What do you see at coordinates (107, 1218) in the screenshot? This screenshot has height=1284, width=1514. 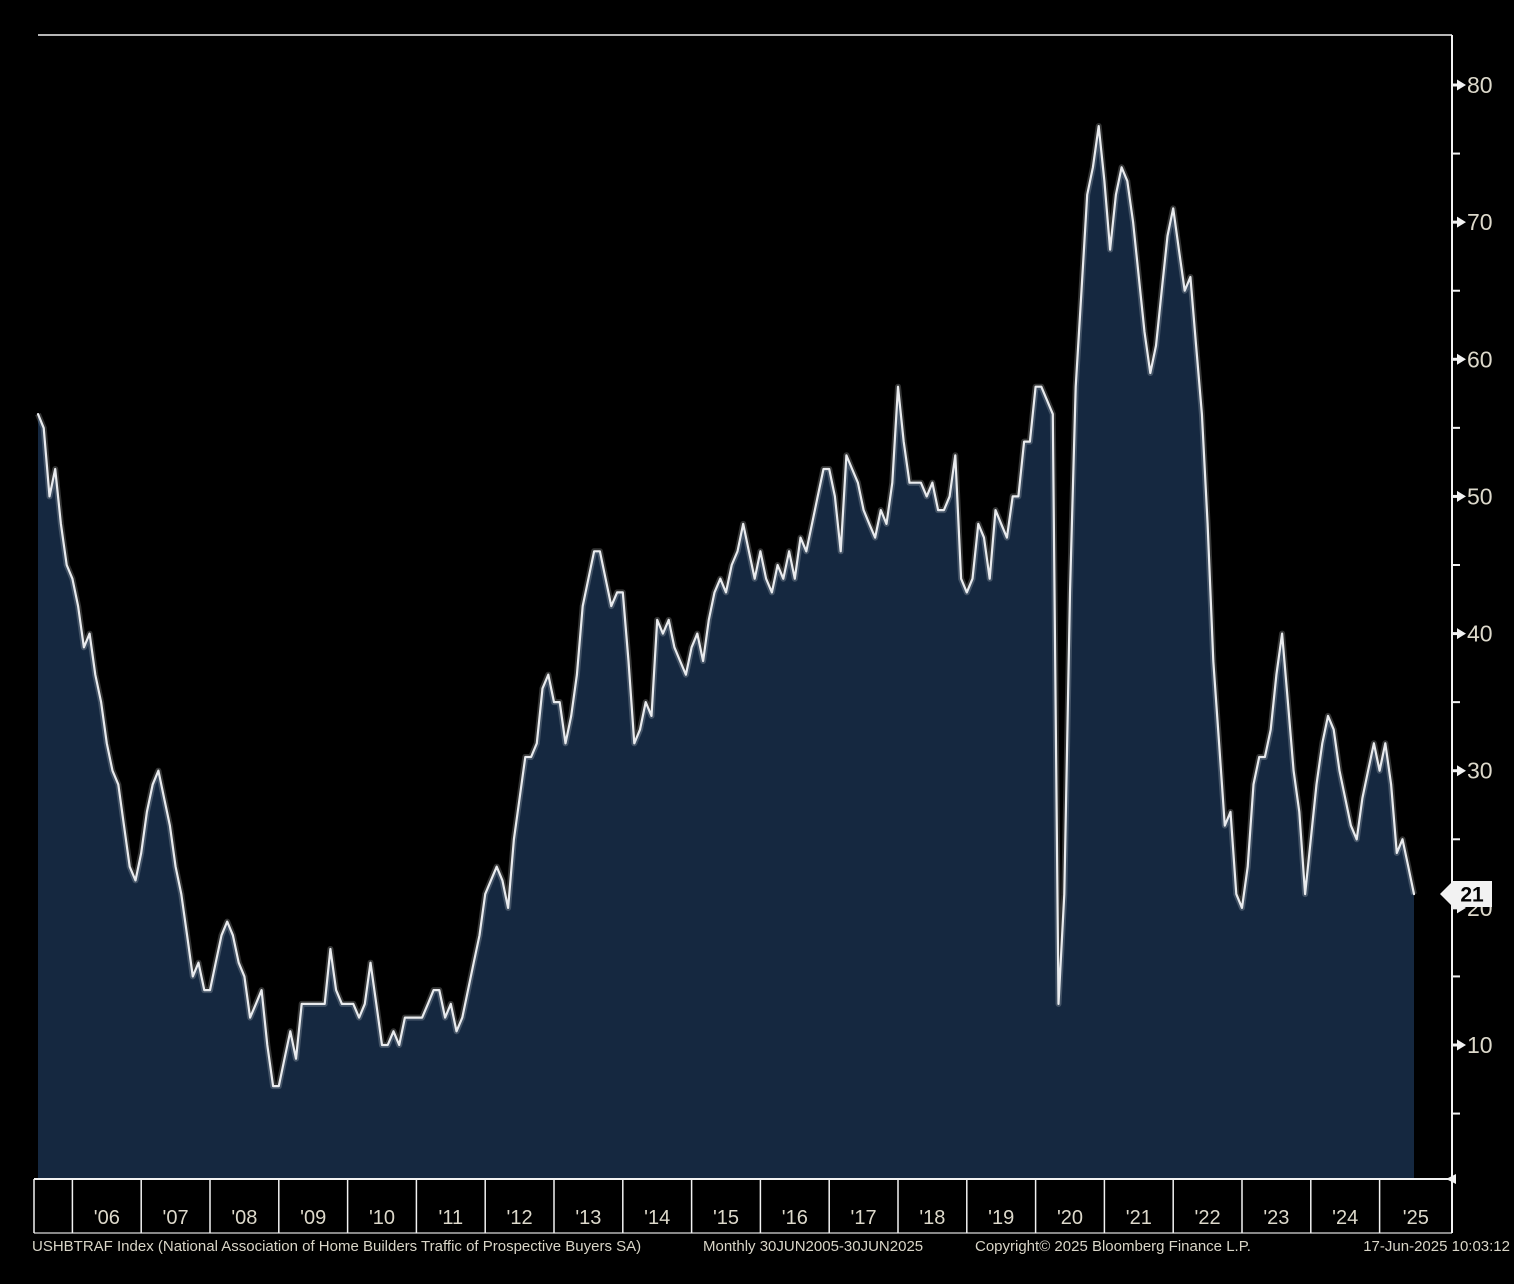 I see `x-axis-year-label: '06` at bounding box center [107, 1218].